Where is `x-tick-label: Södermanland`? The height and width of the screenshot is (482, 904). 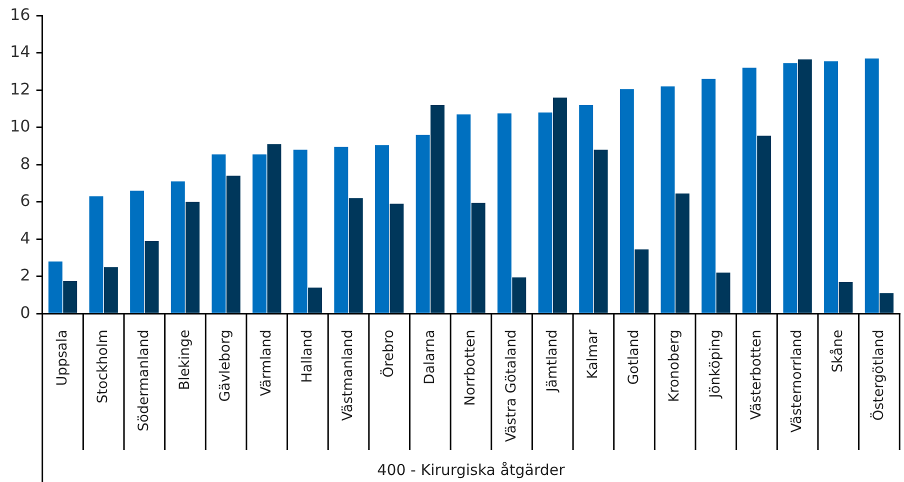 x-tick-label: Södermanland is located at coordinates (144, 381).